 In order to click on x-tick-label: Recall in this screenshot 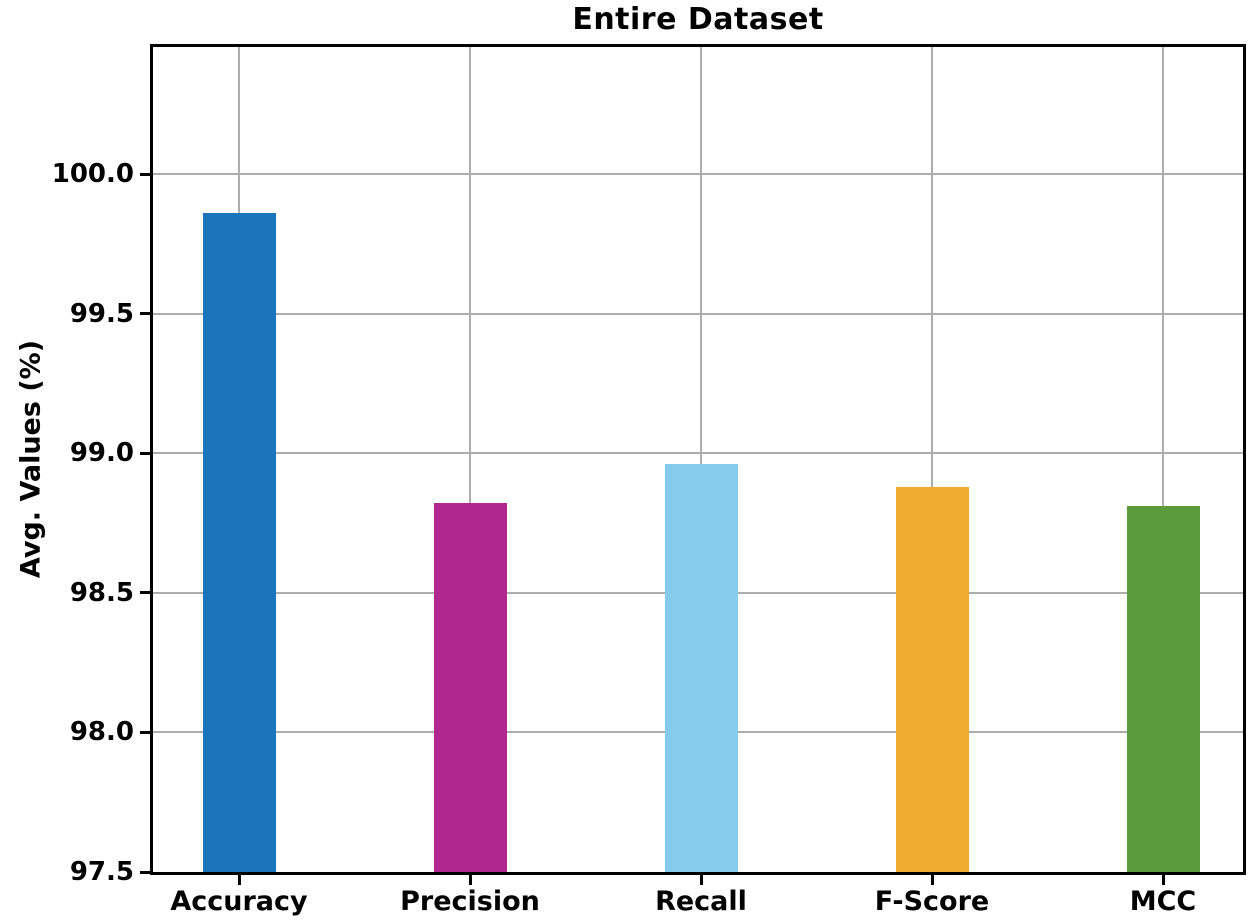, I will do `click(701, 901)`.